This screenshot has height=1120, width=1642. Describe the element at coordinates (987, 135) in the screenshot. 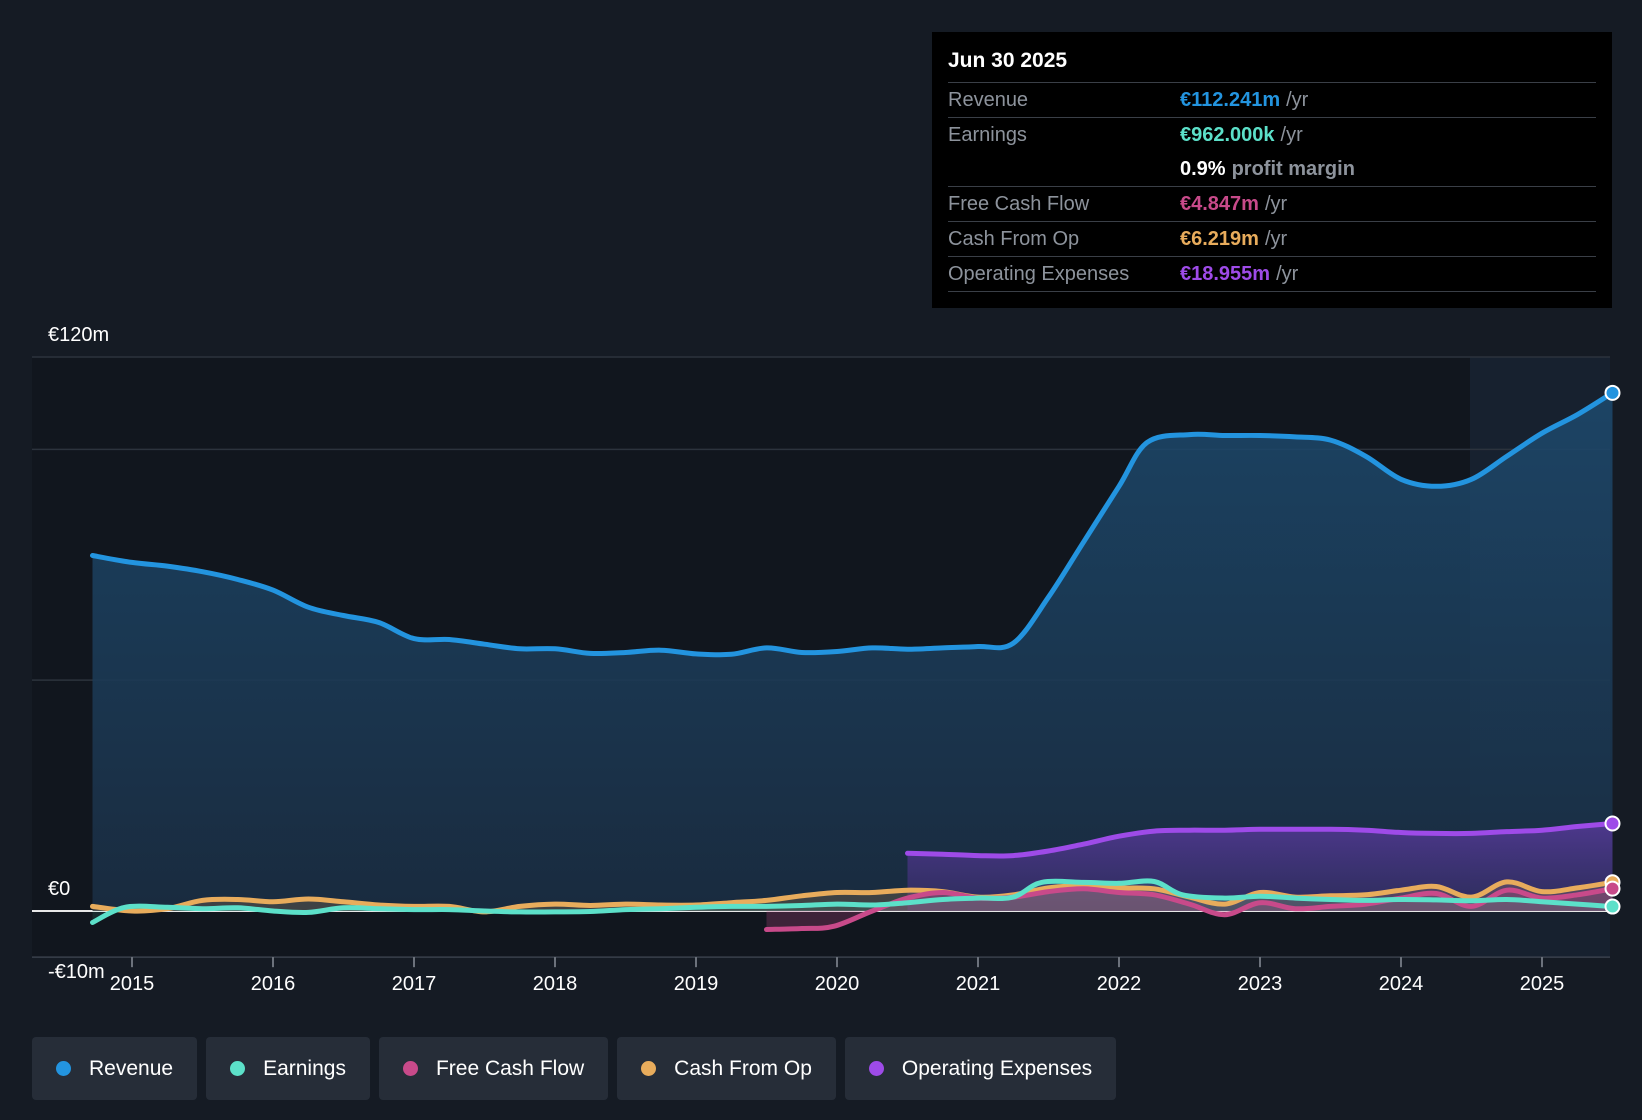

I see `tooltip-label: Earnings` at that location.